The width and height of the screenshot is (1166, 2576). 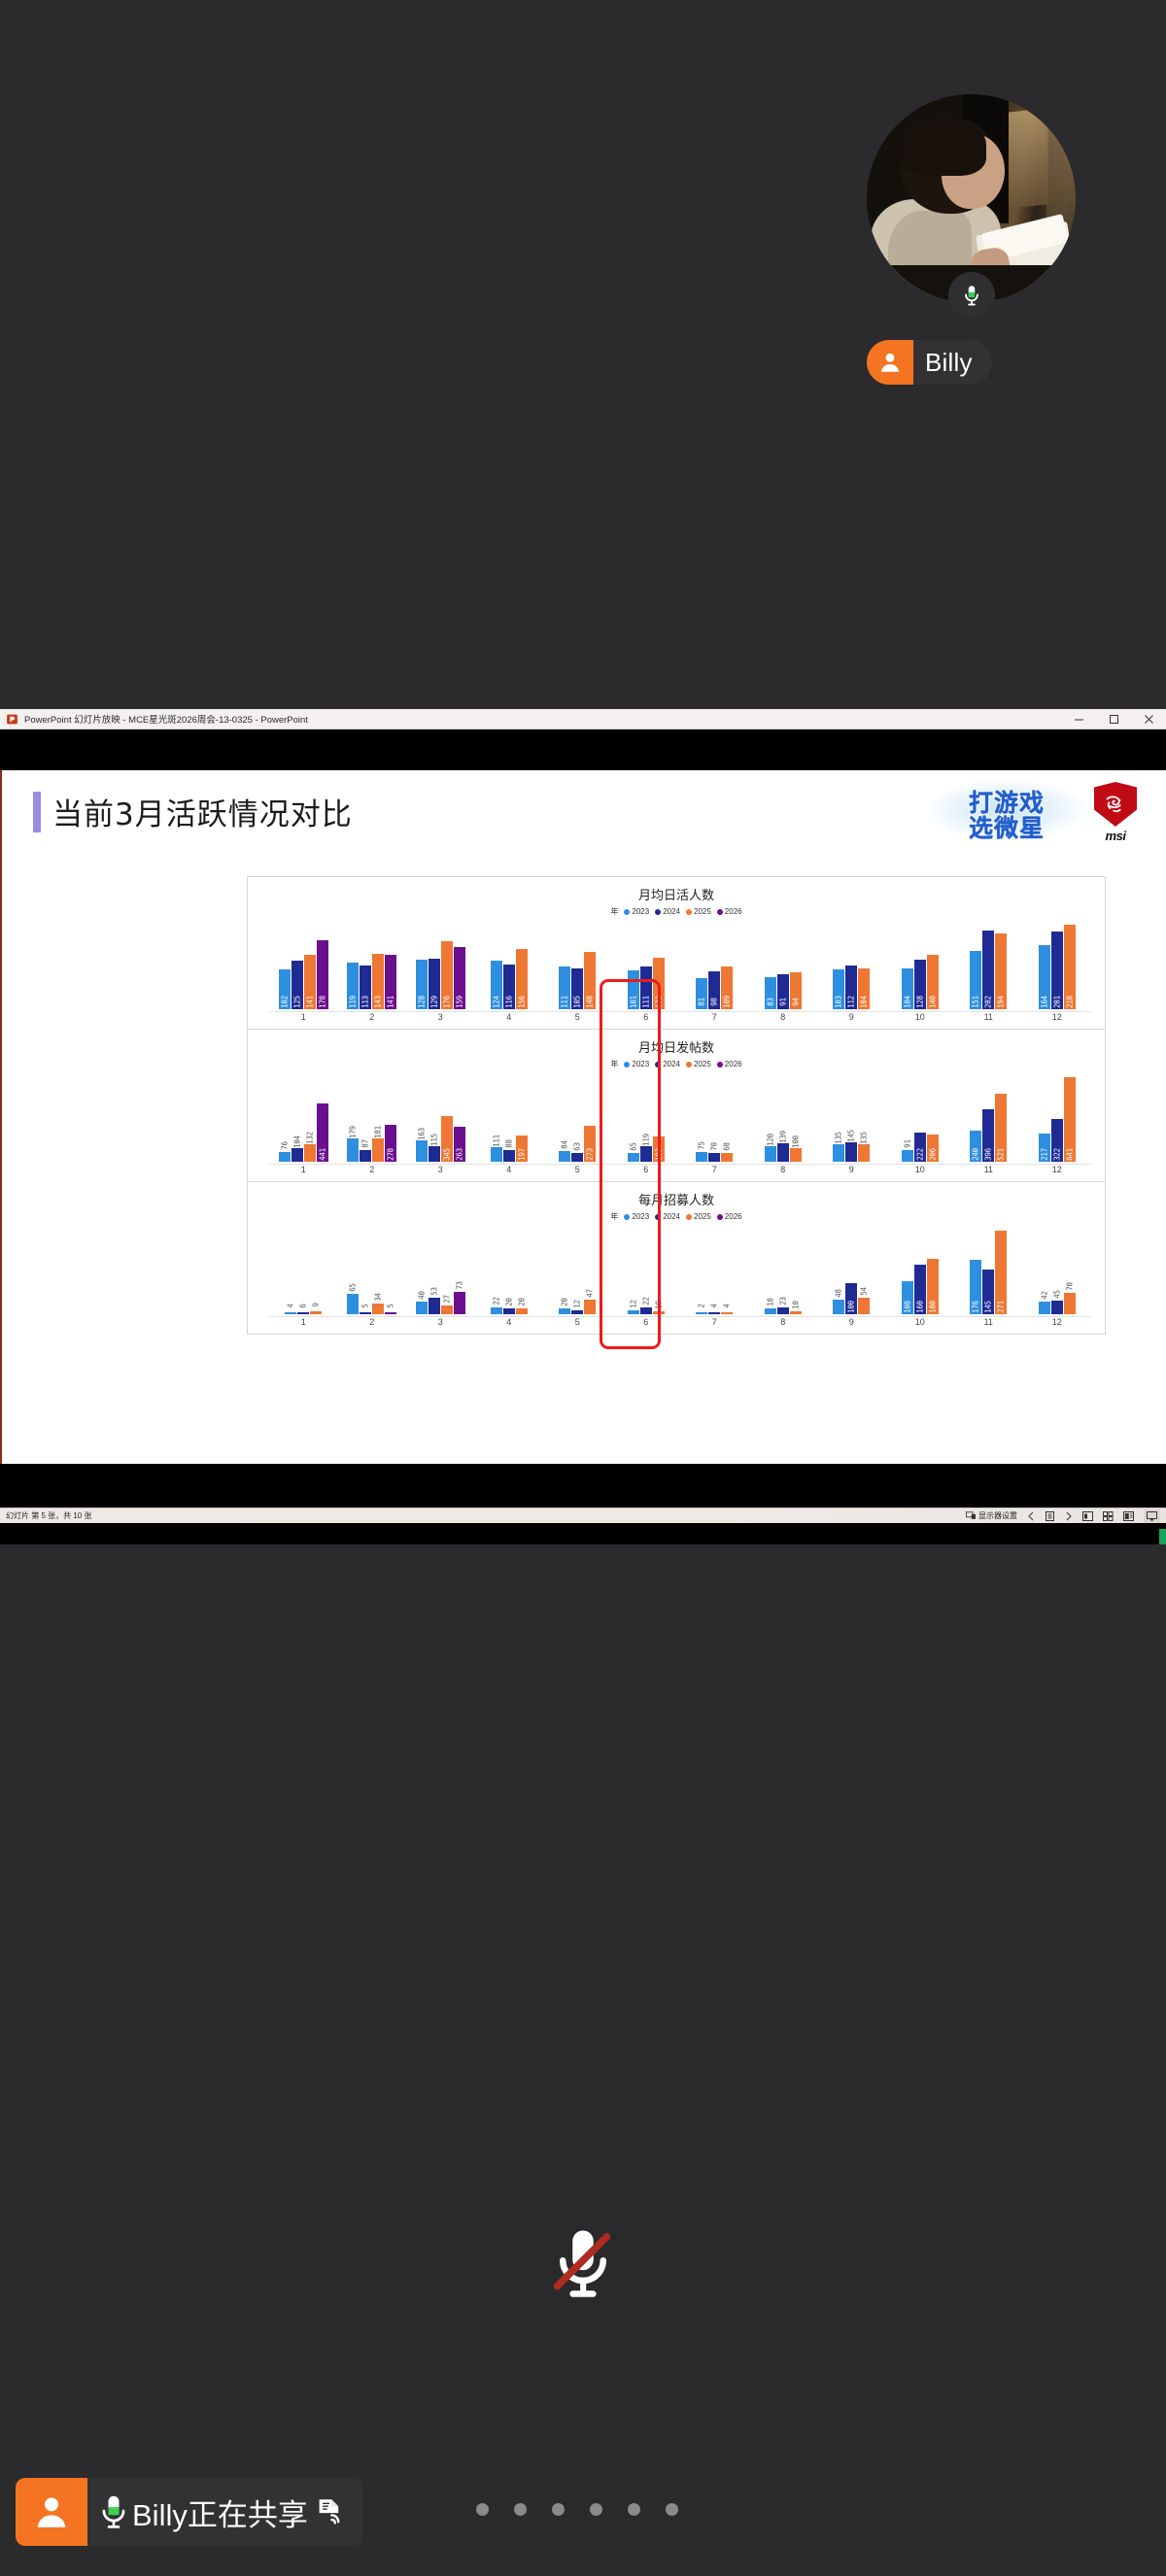 I want to click on slide-menu-icon, so click(x=1050, y=1515).